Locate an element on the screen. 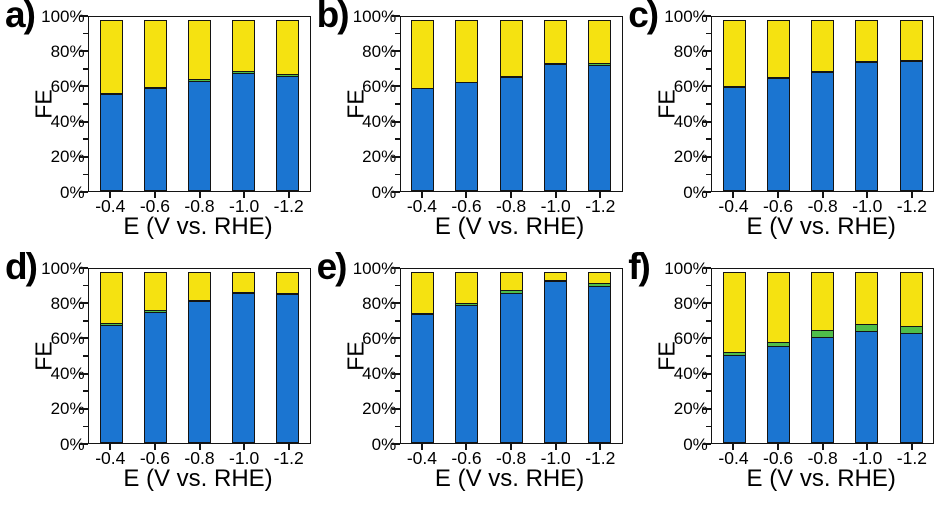 This screenshot has width=935, height=505. y-tick-label: 80% is located at coordinates (379, 51).